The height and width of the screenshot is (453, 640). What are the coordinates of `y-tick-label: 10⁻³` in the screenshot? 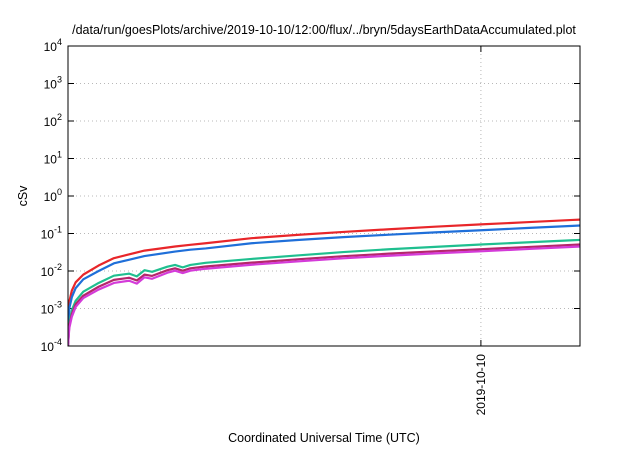 It's located at (51, 308).